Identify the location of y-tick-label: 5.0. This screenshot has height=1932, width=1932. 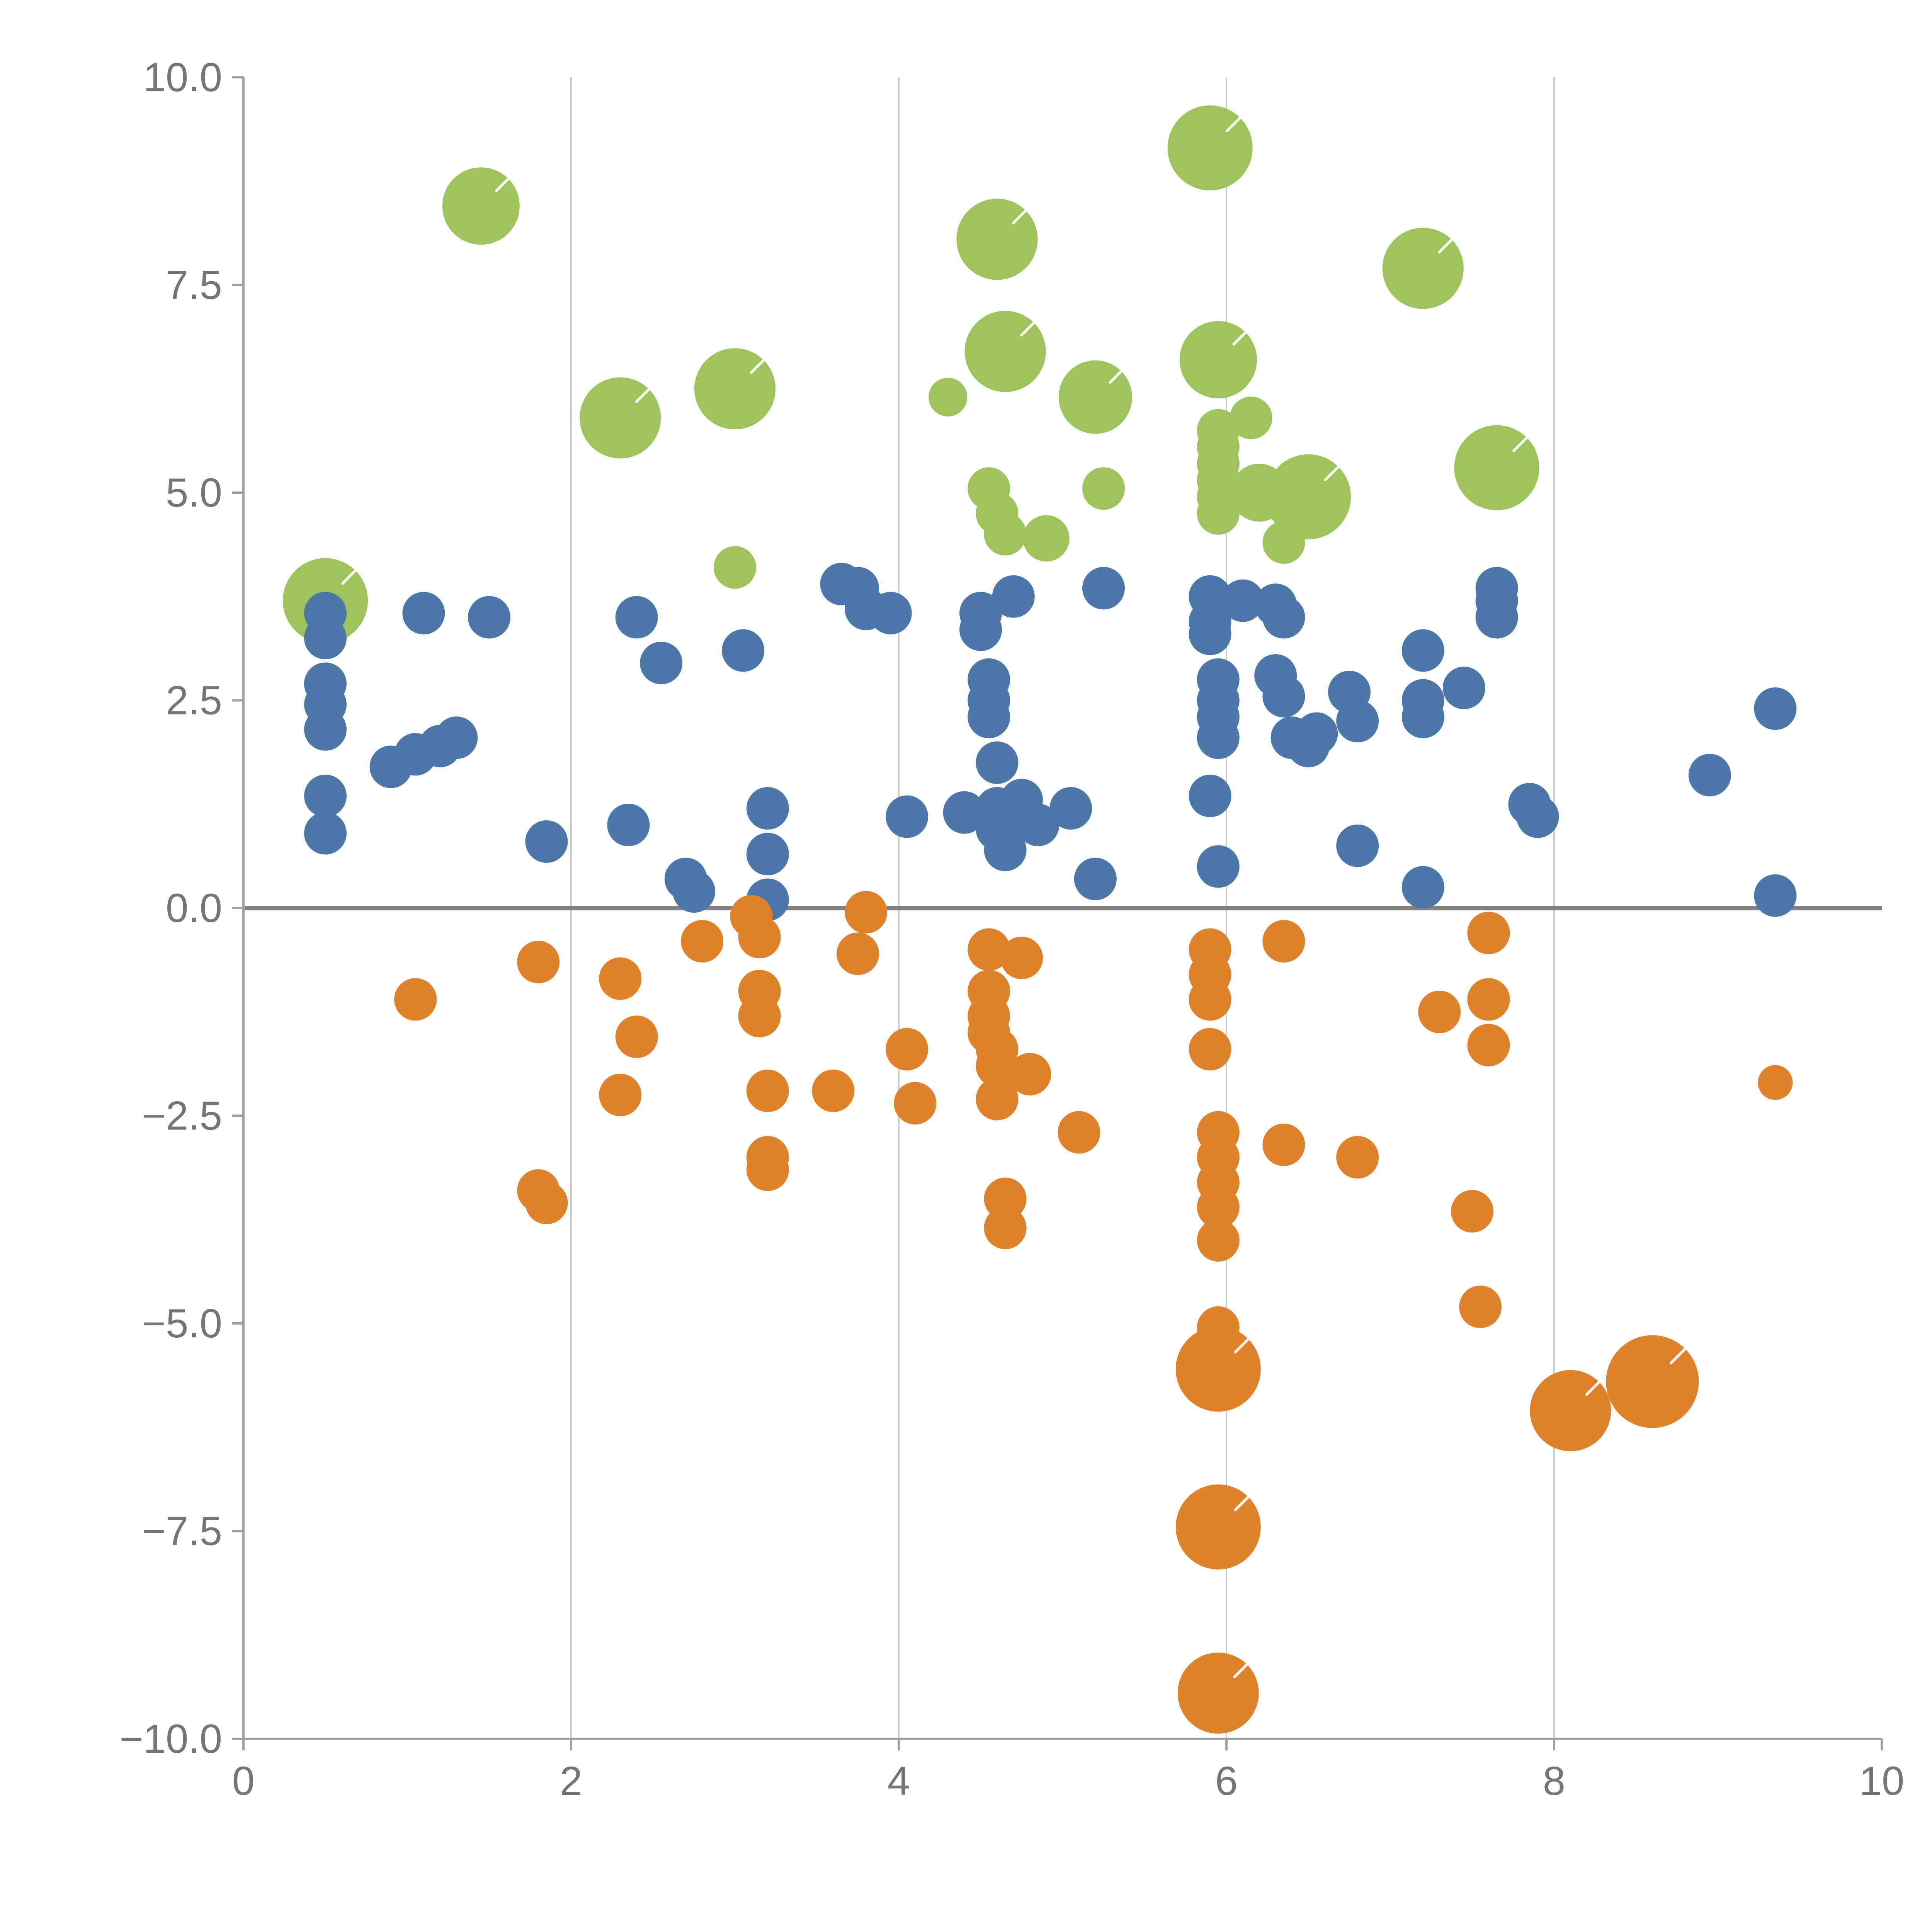
(194, 492).